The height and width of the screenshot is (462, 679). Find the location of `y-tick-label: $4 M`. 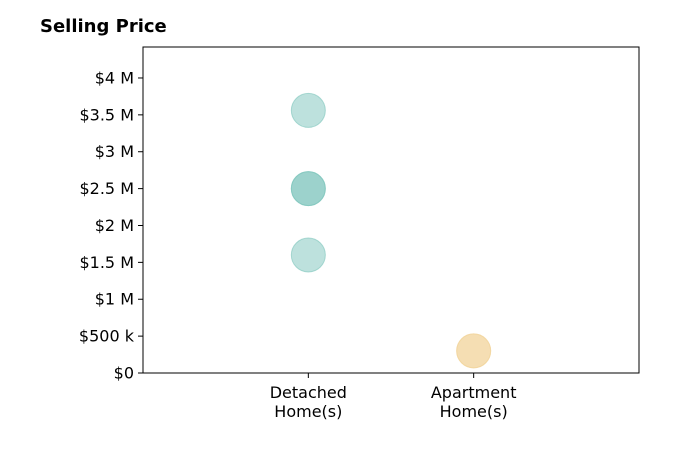

y-tick-label: $4 M is located at coordinates (114, 77).